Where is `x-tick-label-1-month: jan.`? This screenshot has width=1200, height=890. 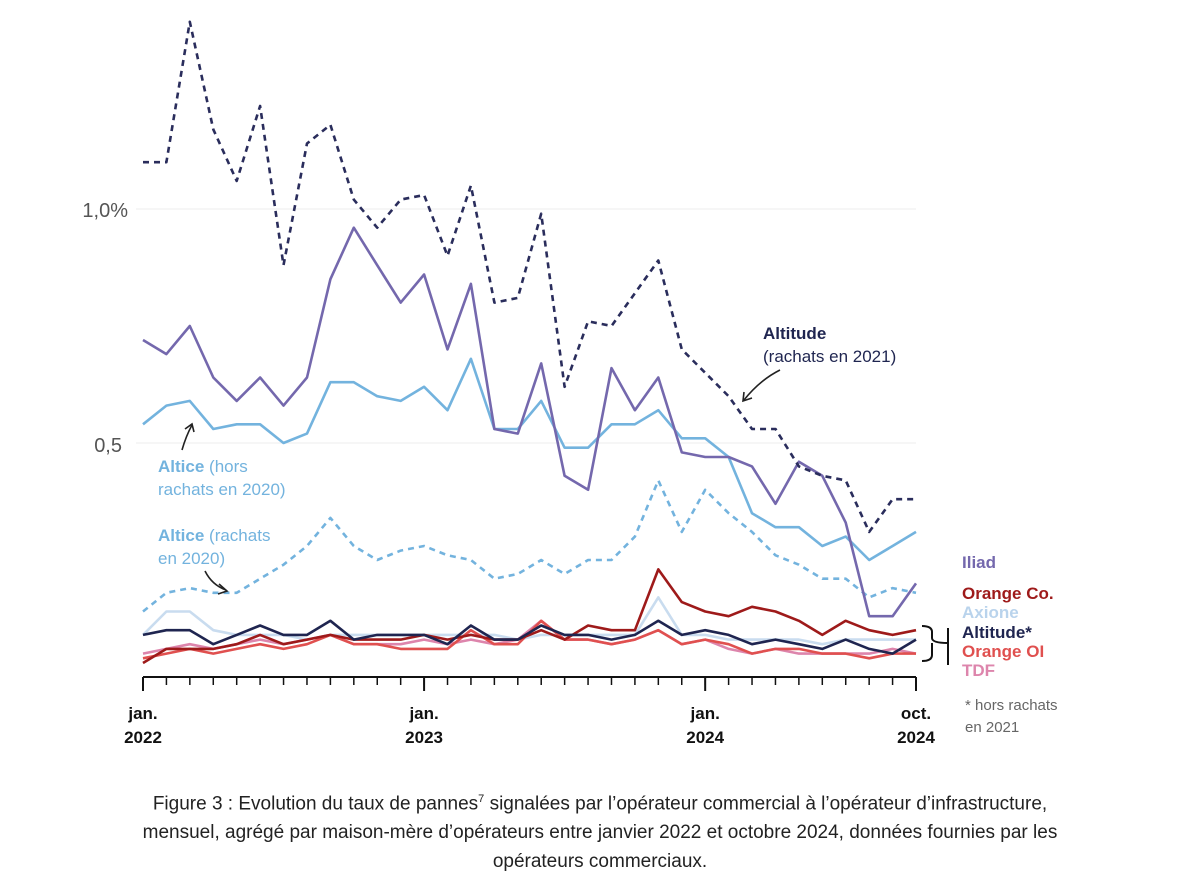 x-tick-label-1-month: jan. is located at coordinates (423, 713).